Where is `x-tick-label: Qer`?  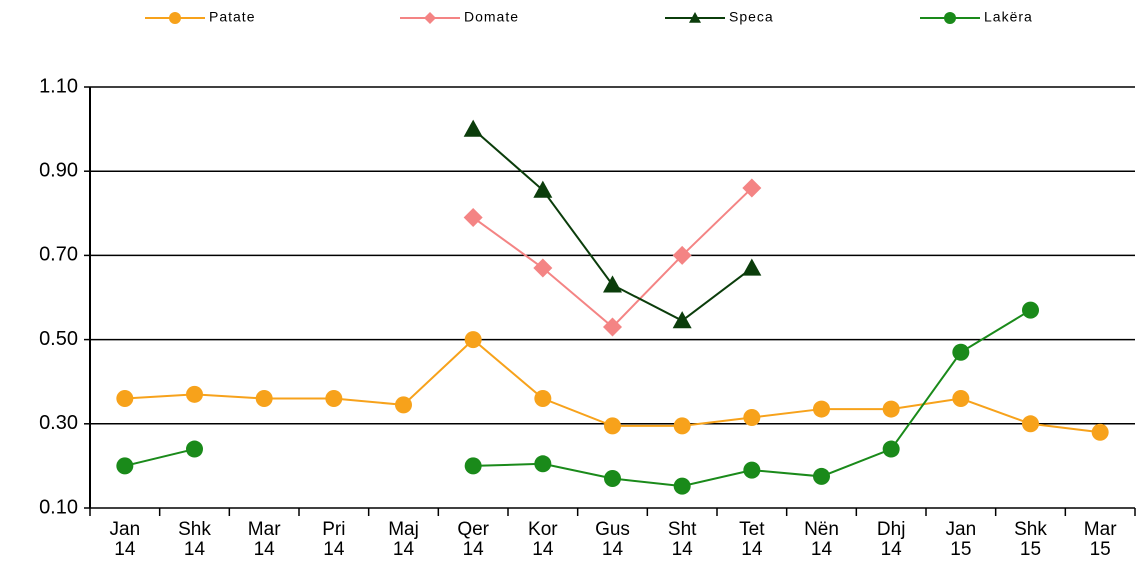
x-tick-label: Qer is located at coordinates (473, 529).